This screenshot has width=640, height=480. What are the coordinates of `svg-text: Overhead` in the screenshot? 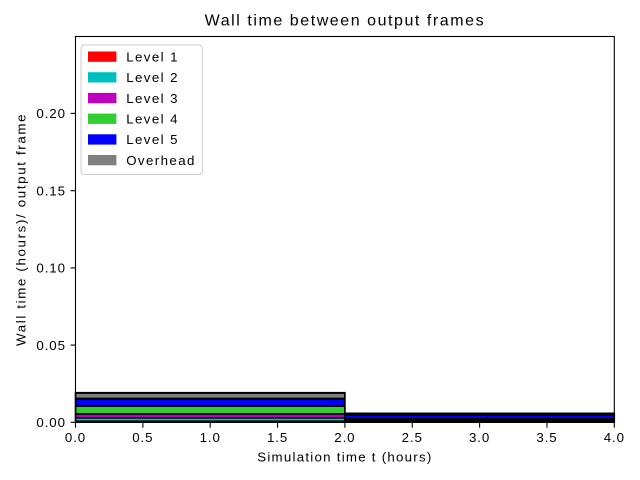 It's located at (161, 160).